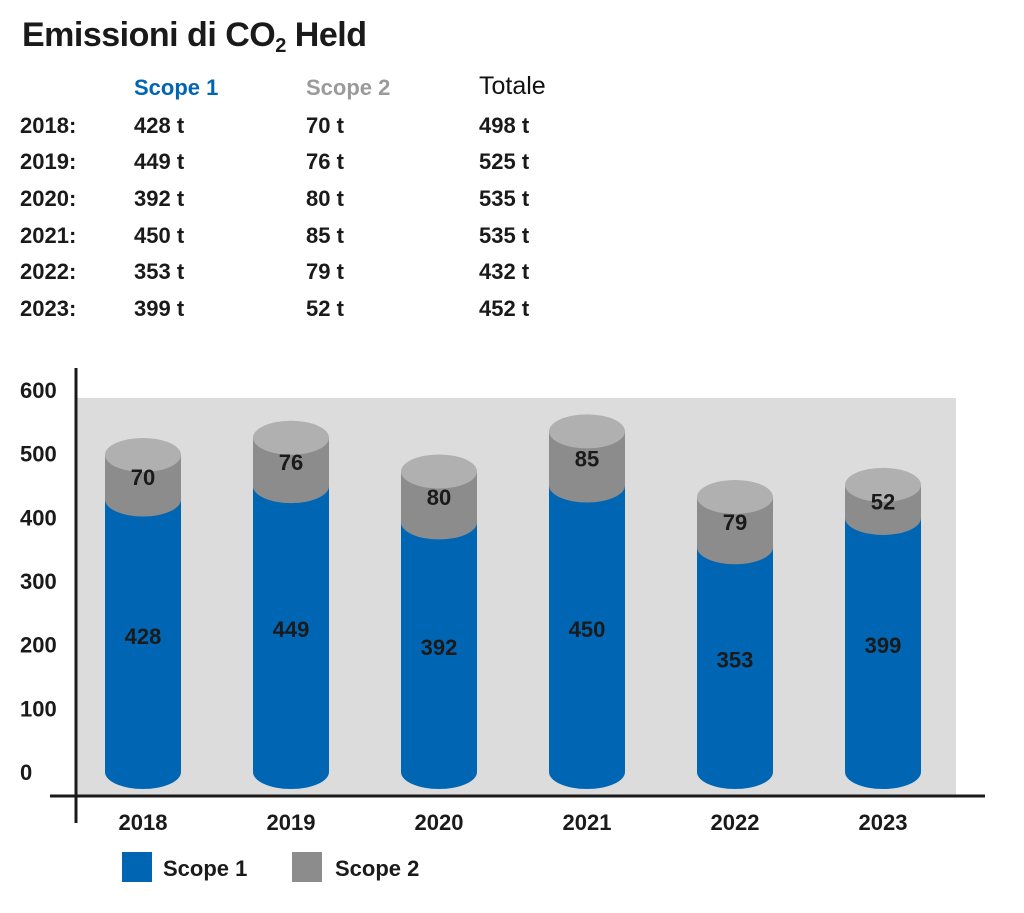 This screenshot has width=1024, height=913. What do you see at coordinates (325, 308) in the screenshot?
I see `table-cell-scope2: 52 t` at bounding box center [325, 308].